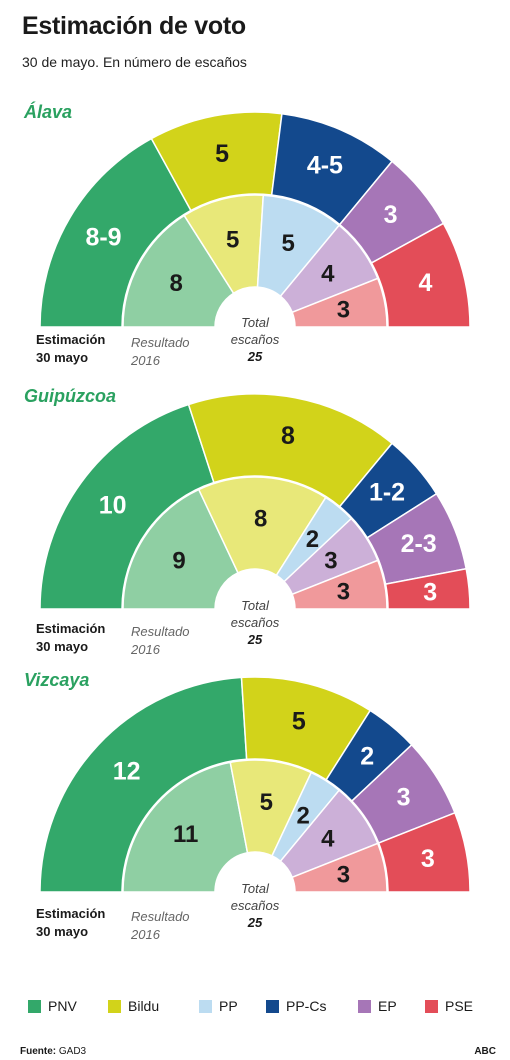 The width and height of the screenshot is (510, 1060). Describe the element at coordinates (459, 1006) in the screenshot. I see `legend-label: PSE` at that location.